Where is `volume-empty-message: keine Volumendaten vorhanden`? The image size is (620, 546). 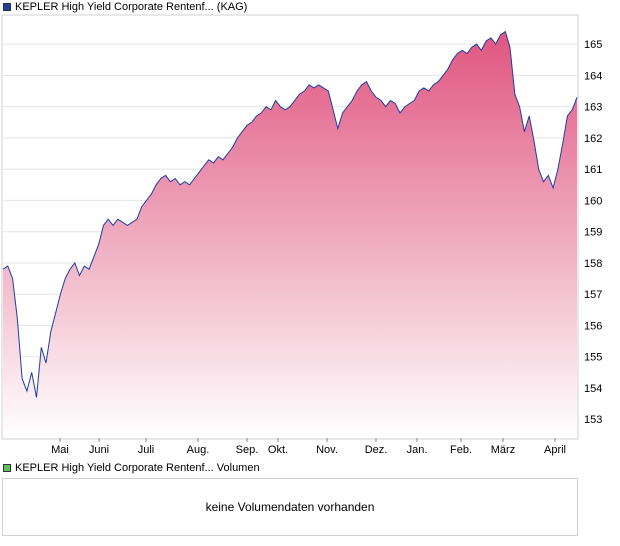 volume-empty-message: keine Volumendaten vorhanden is located at coordinates (290, 507).